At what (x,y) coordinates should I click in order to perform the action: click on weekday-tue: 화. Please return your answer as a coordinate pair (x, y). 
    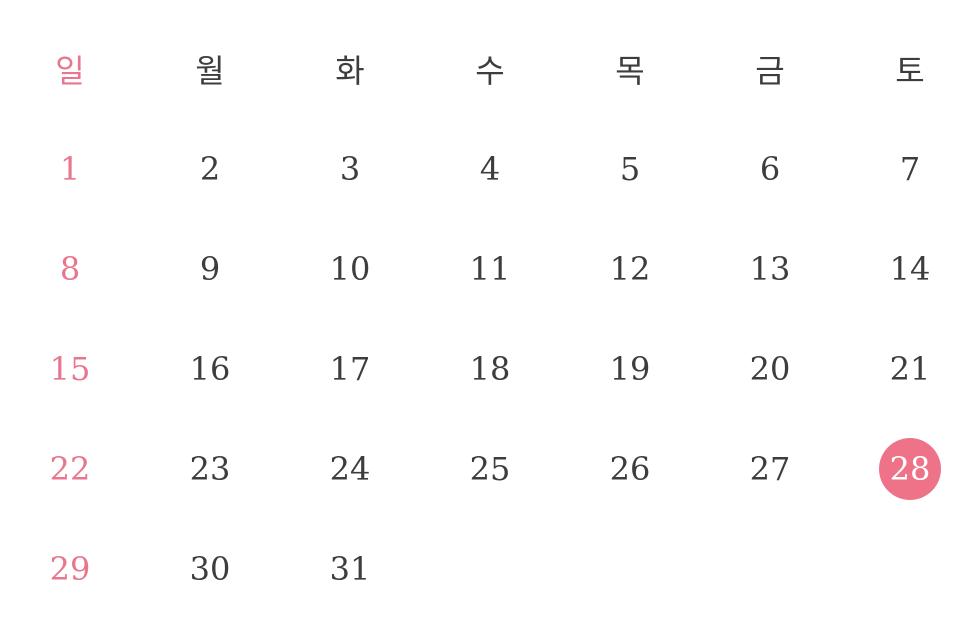
    Looking at the image, I should click on (350, 71).